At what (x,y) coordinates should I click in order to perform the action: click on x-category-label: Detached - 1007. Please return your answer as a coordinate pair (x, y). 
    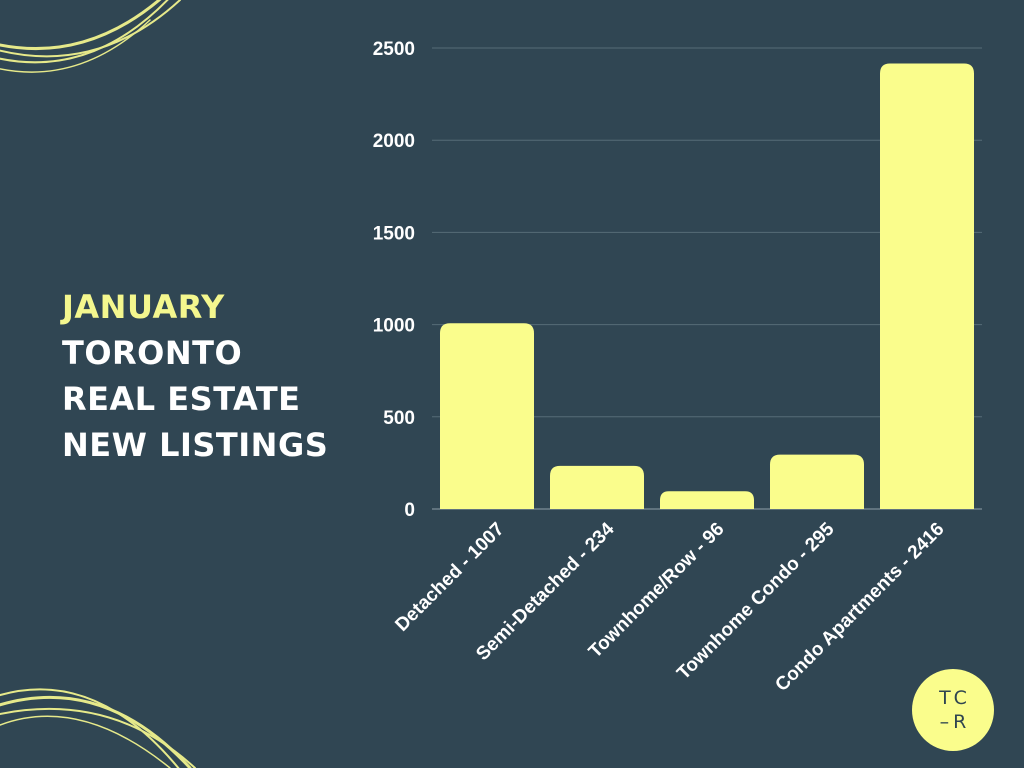
    Looking at the image, I should click on (449, 577).